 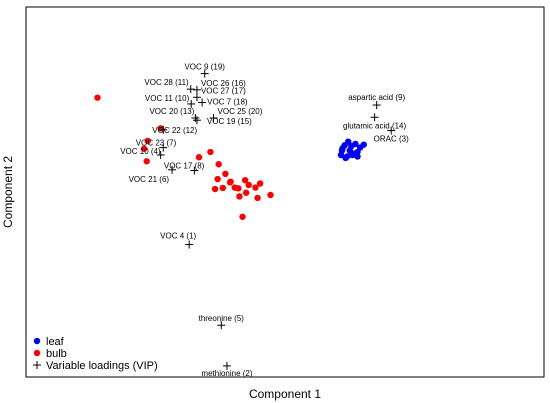 What do you see at coordinates (204, 67) in the screenshot?
I see `loading-label: VOC 9 (19)` at bounding box center [204, 67].